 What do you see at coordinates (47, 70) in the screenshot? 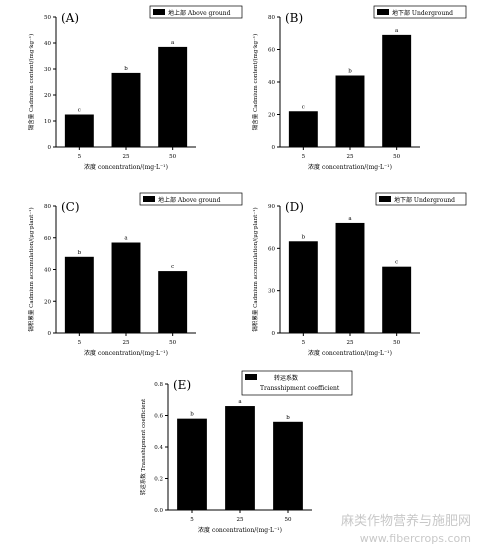
I see `panel-a-y-tick-label: 30` at bounding box center [47, 70].